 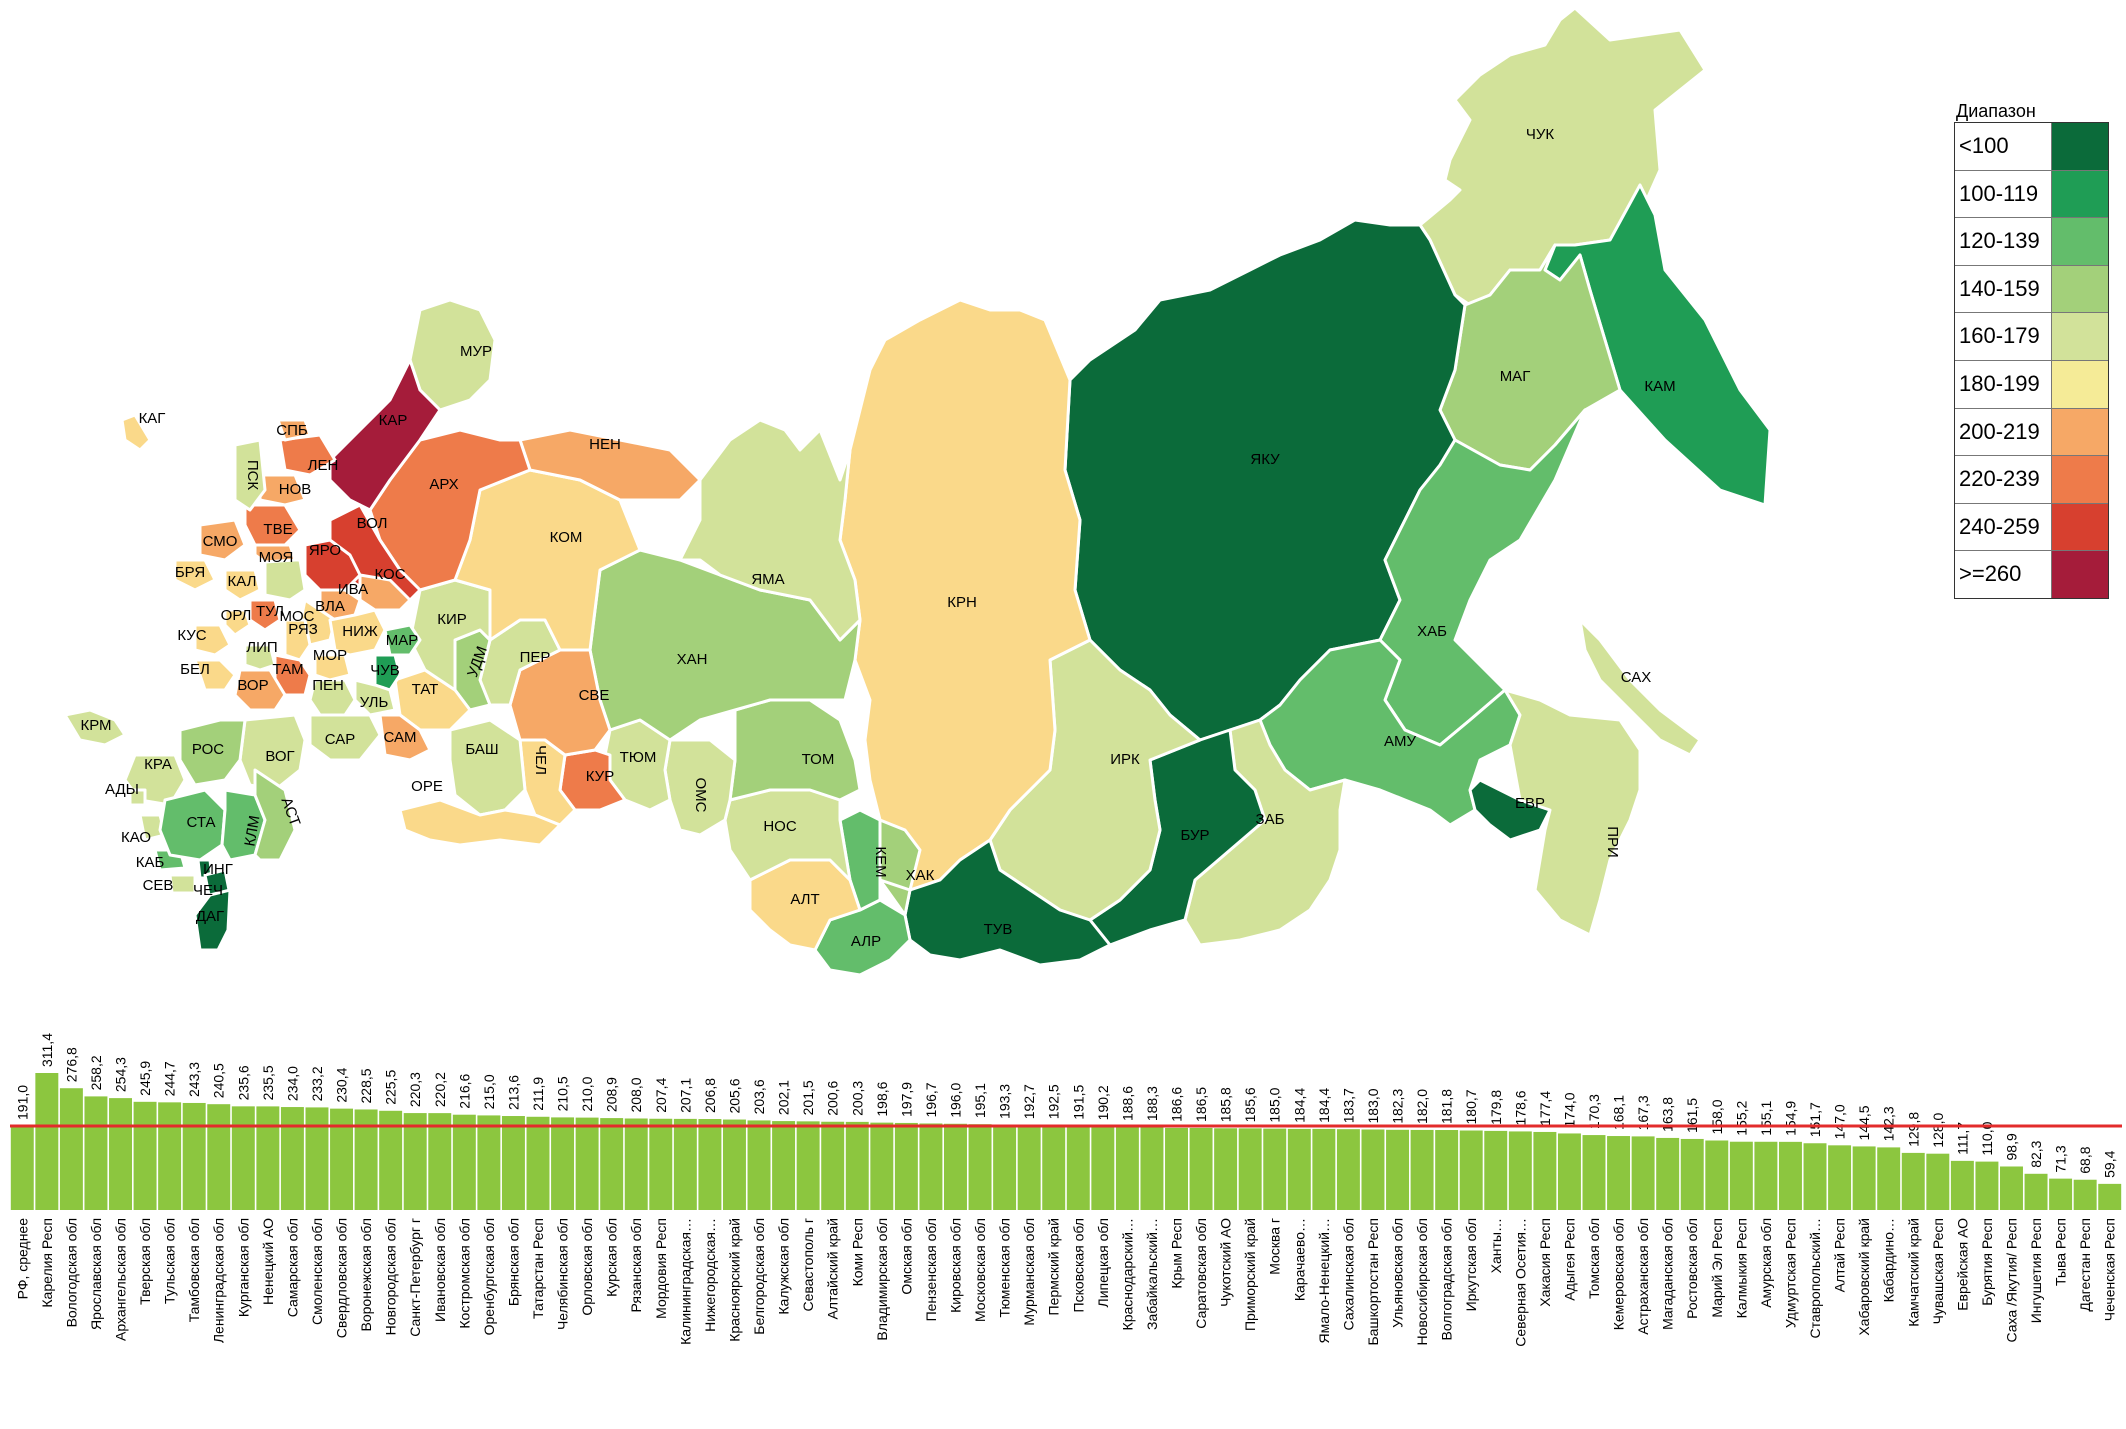 What do you see at coordinates (770, 530) in the screenshot?
I see `region-yama` at bounding box center [770, 530].